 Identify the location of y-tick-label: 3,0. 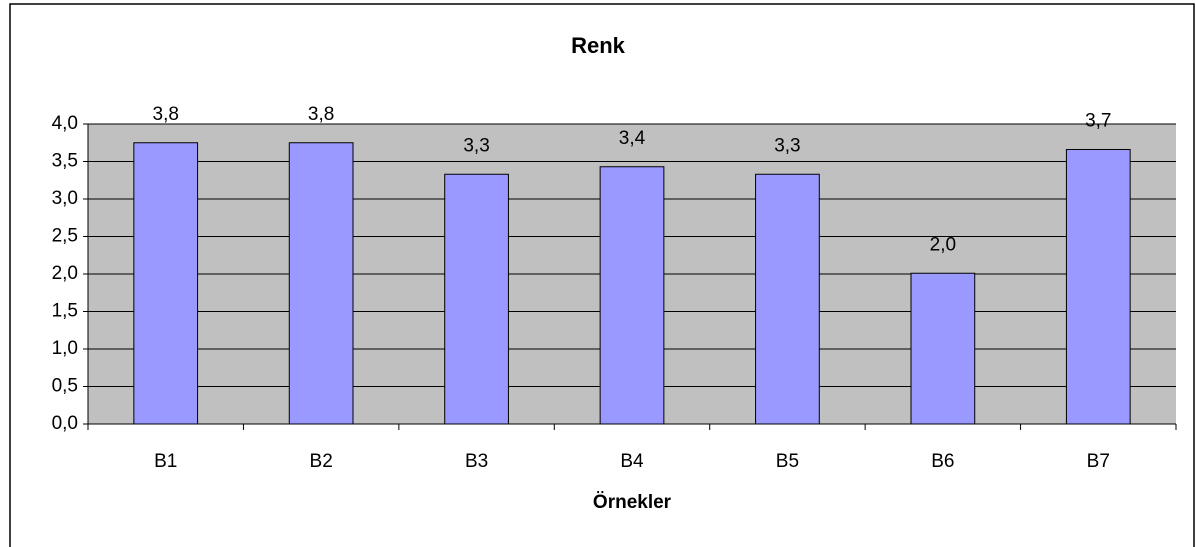
(65, 198).